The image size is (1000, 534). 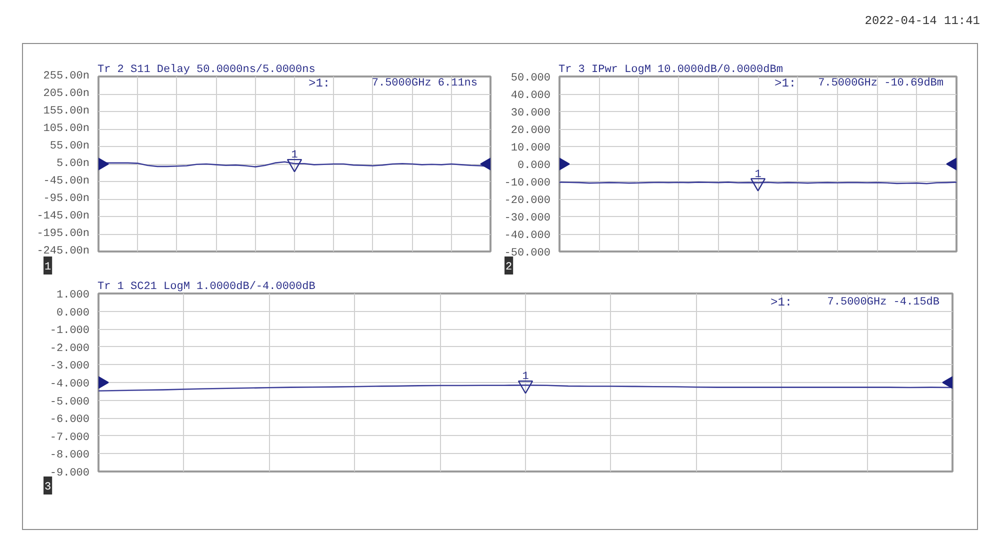 What do you see at coordinates (922, 21) in the screenshot?
I see `text: 2022-04-14 11:41` at bounding box center [922, 21].